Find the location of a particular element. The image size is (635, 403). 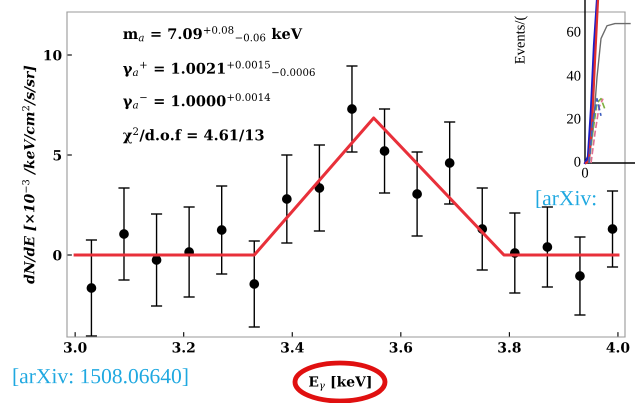

annotation: Events/( is located at coordinates (521, 40).